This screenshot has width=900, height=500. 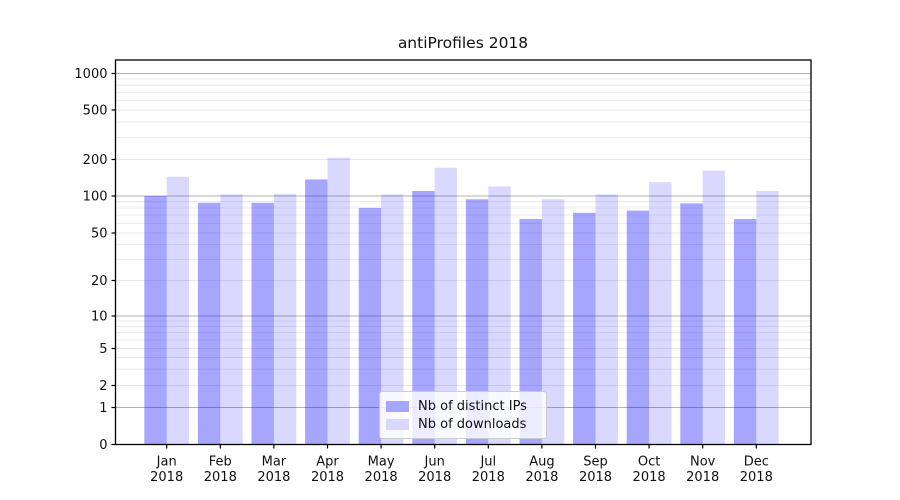 I want to click on y-tick-label: 10, so click(x=99, y=317).